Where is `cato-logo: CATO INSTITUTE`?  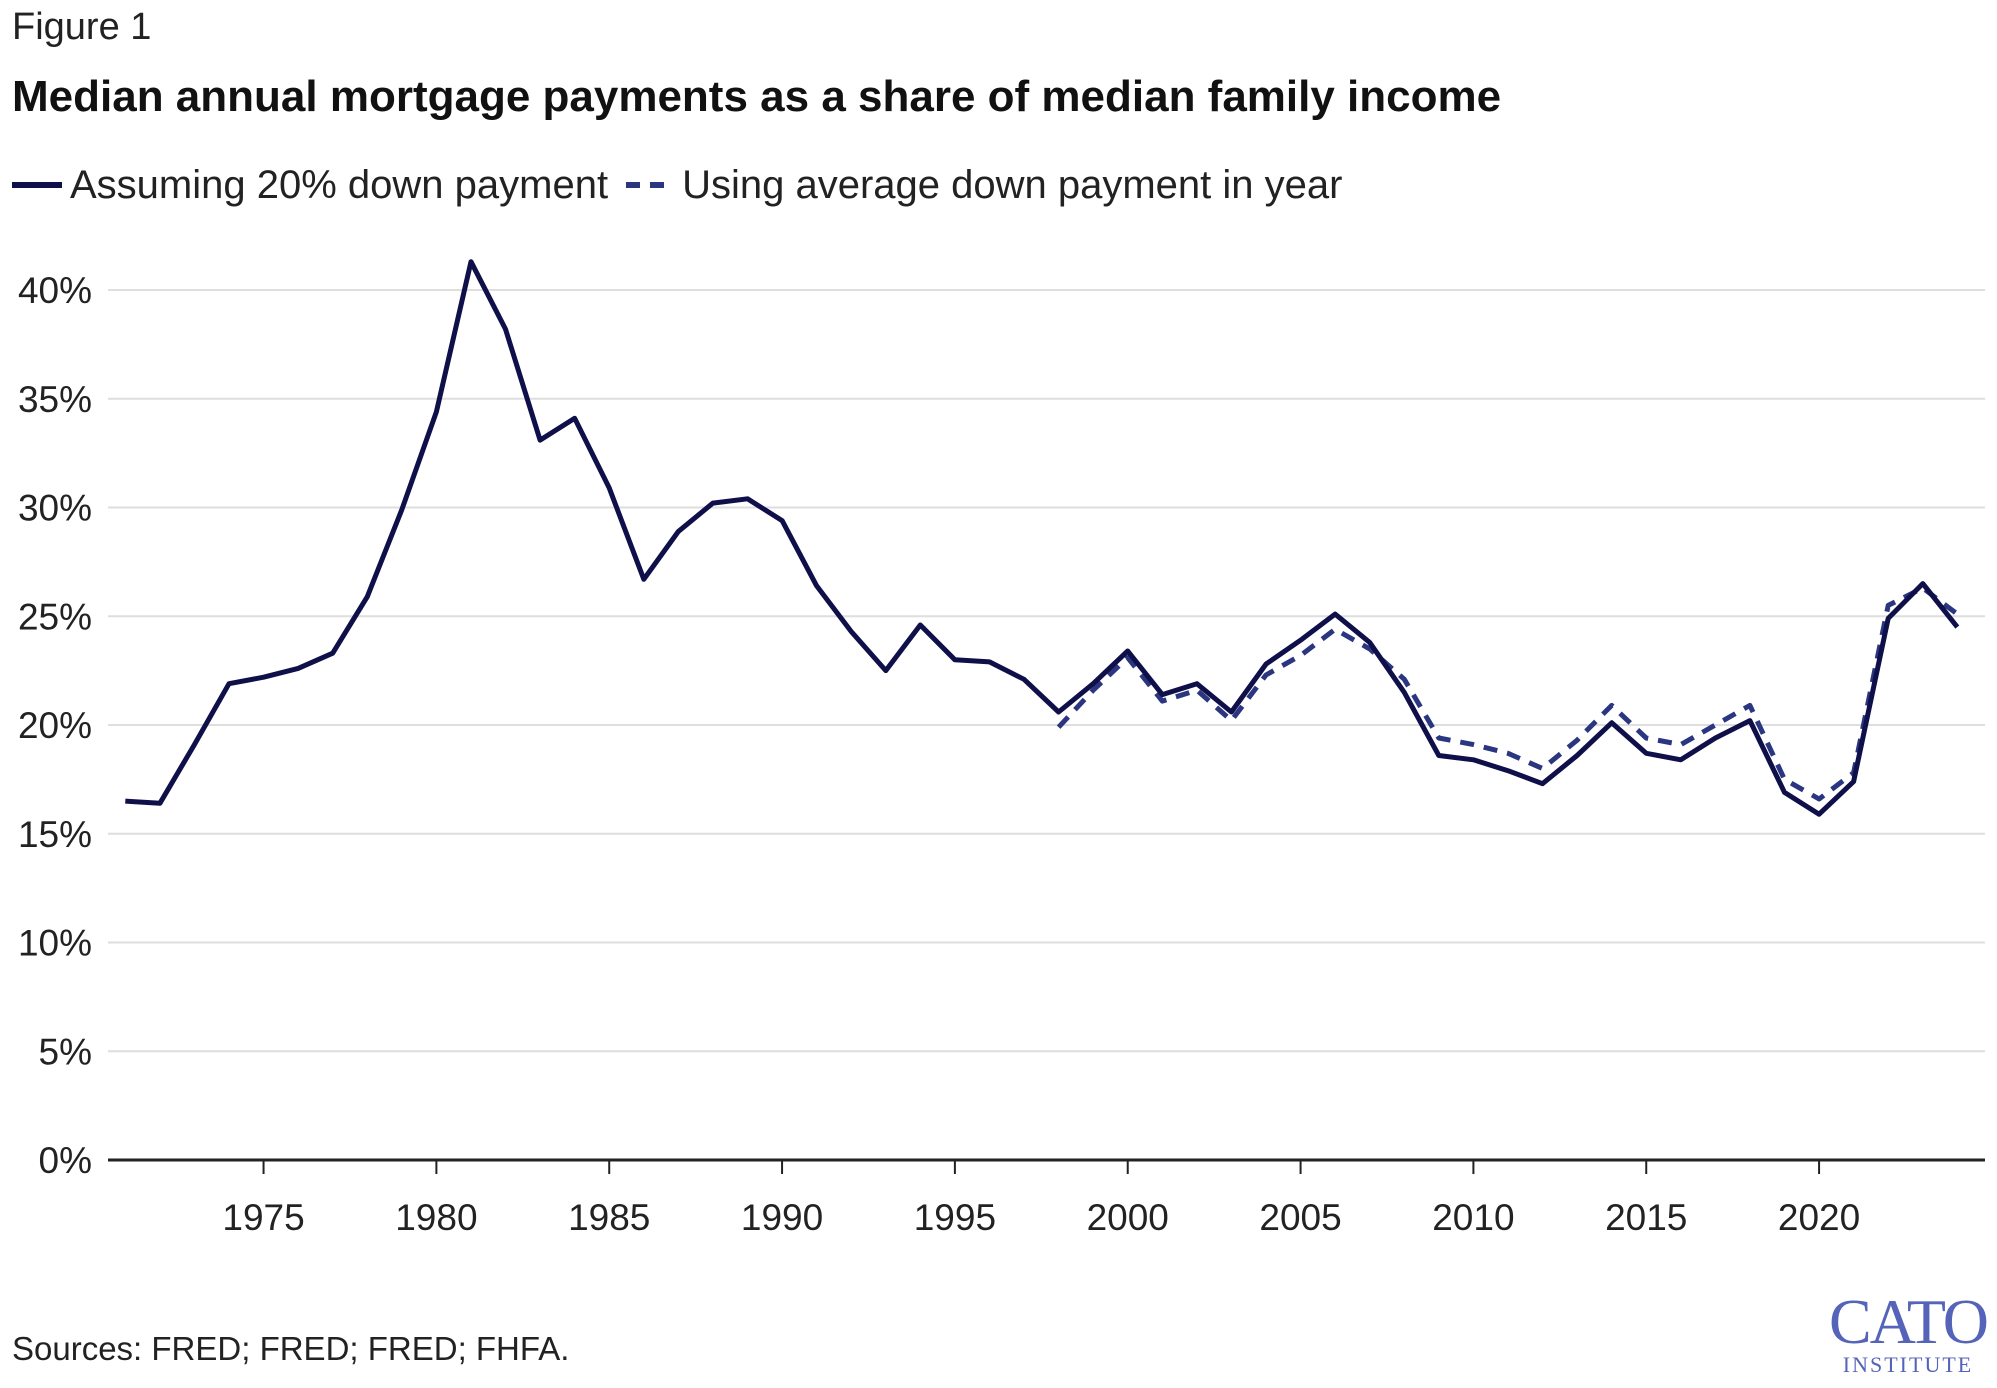
cato-logo: CATO INSTITUTE is located at coordinates (1909, 1331).